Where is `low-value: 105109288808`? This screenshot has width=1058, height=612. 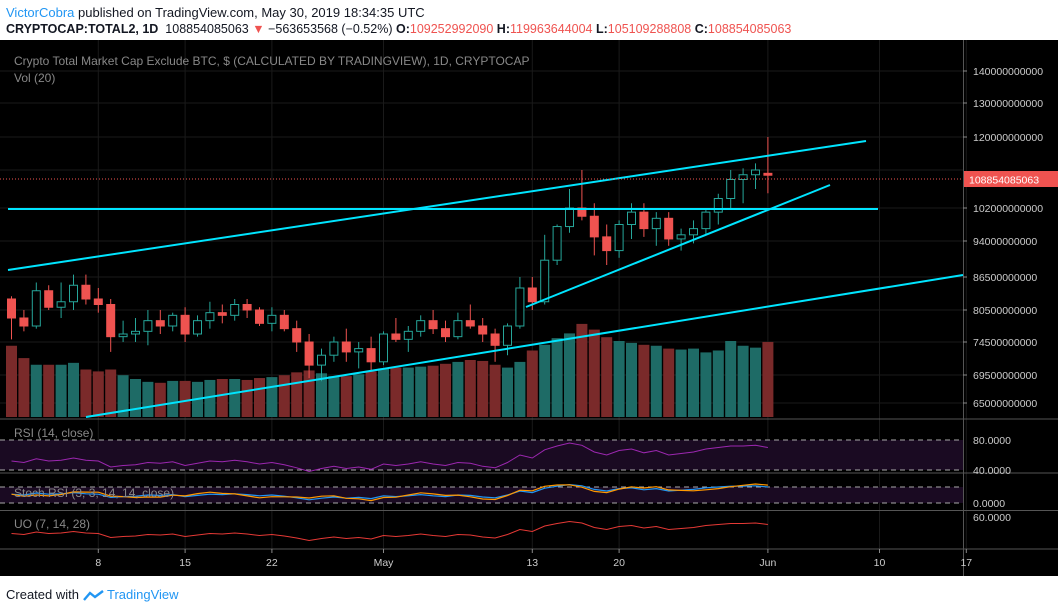 low-value: 105109288808 is located at coordinates (649, 29).